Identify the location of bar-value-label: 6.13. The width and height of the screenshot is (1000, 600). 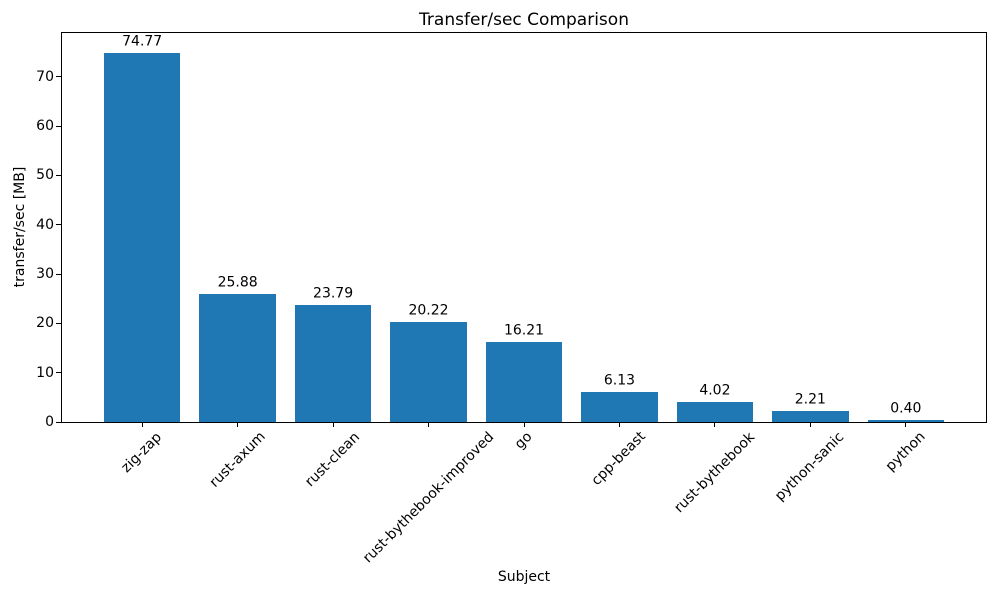
(619, 380).